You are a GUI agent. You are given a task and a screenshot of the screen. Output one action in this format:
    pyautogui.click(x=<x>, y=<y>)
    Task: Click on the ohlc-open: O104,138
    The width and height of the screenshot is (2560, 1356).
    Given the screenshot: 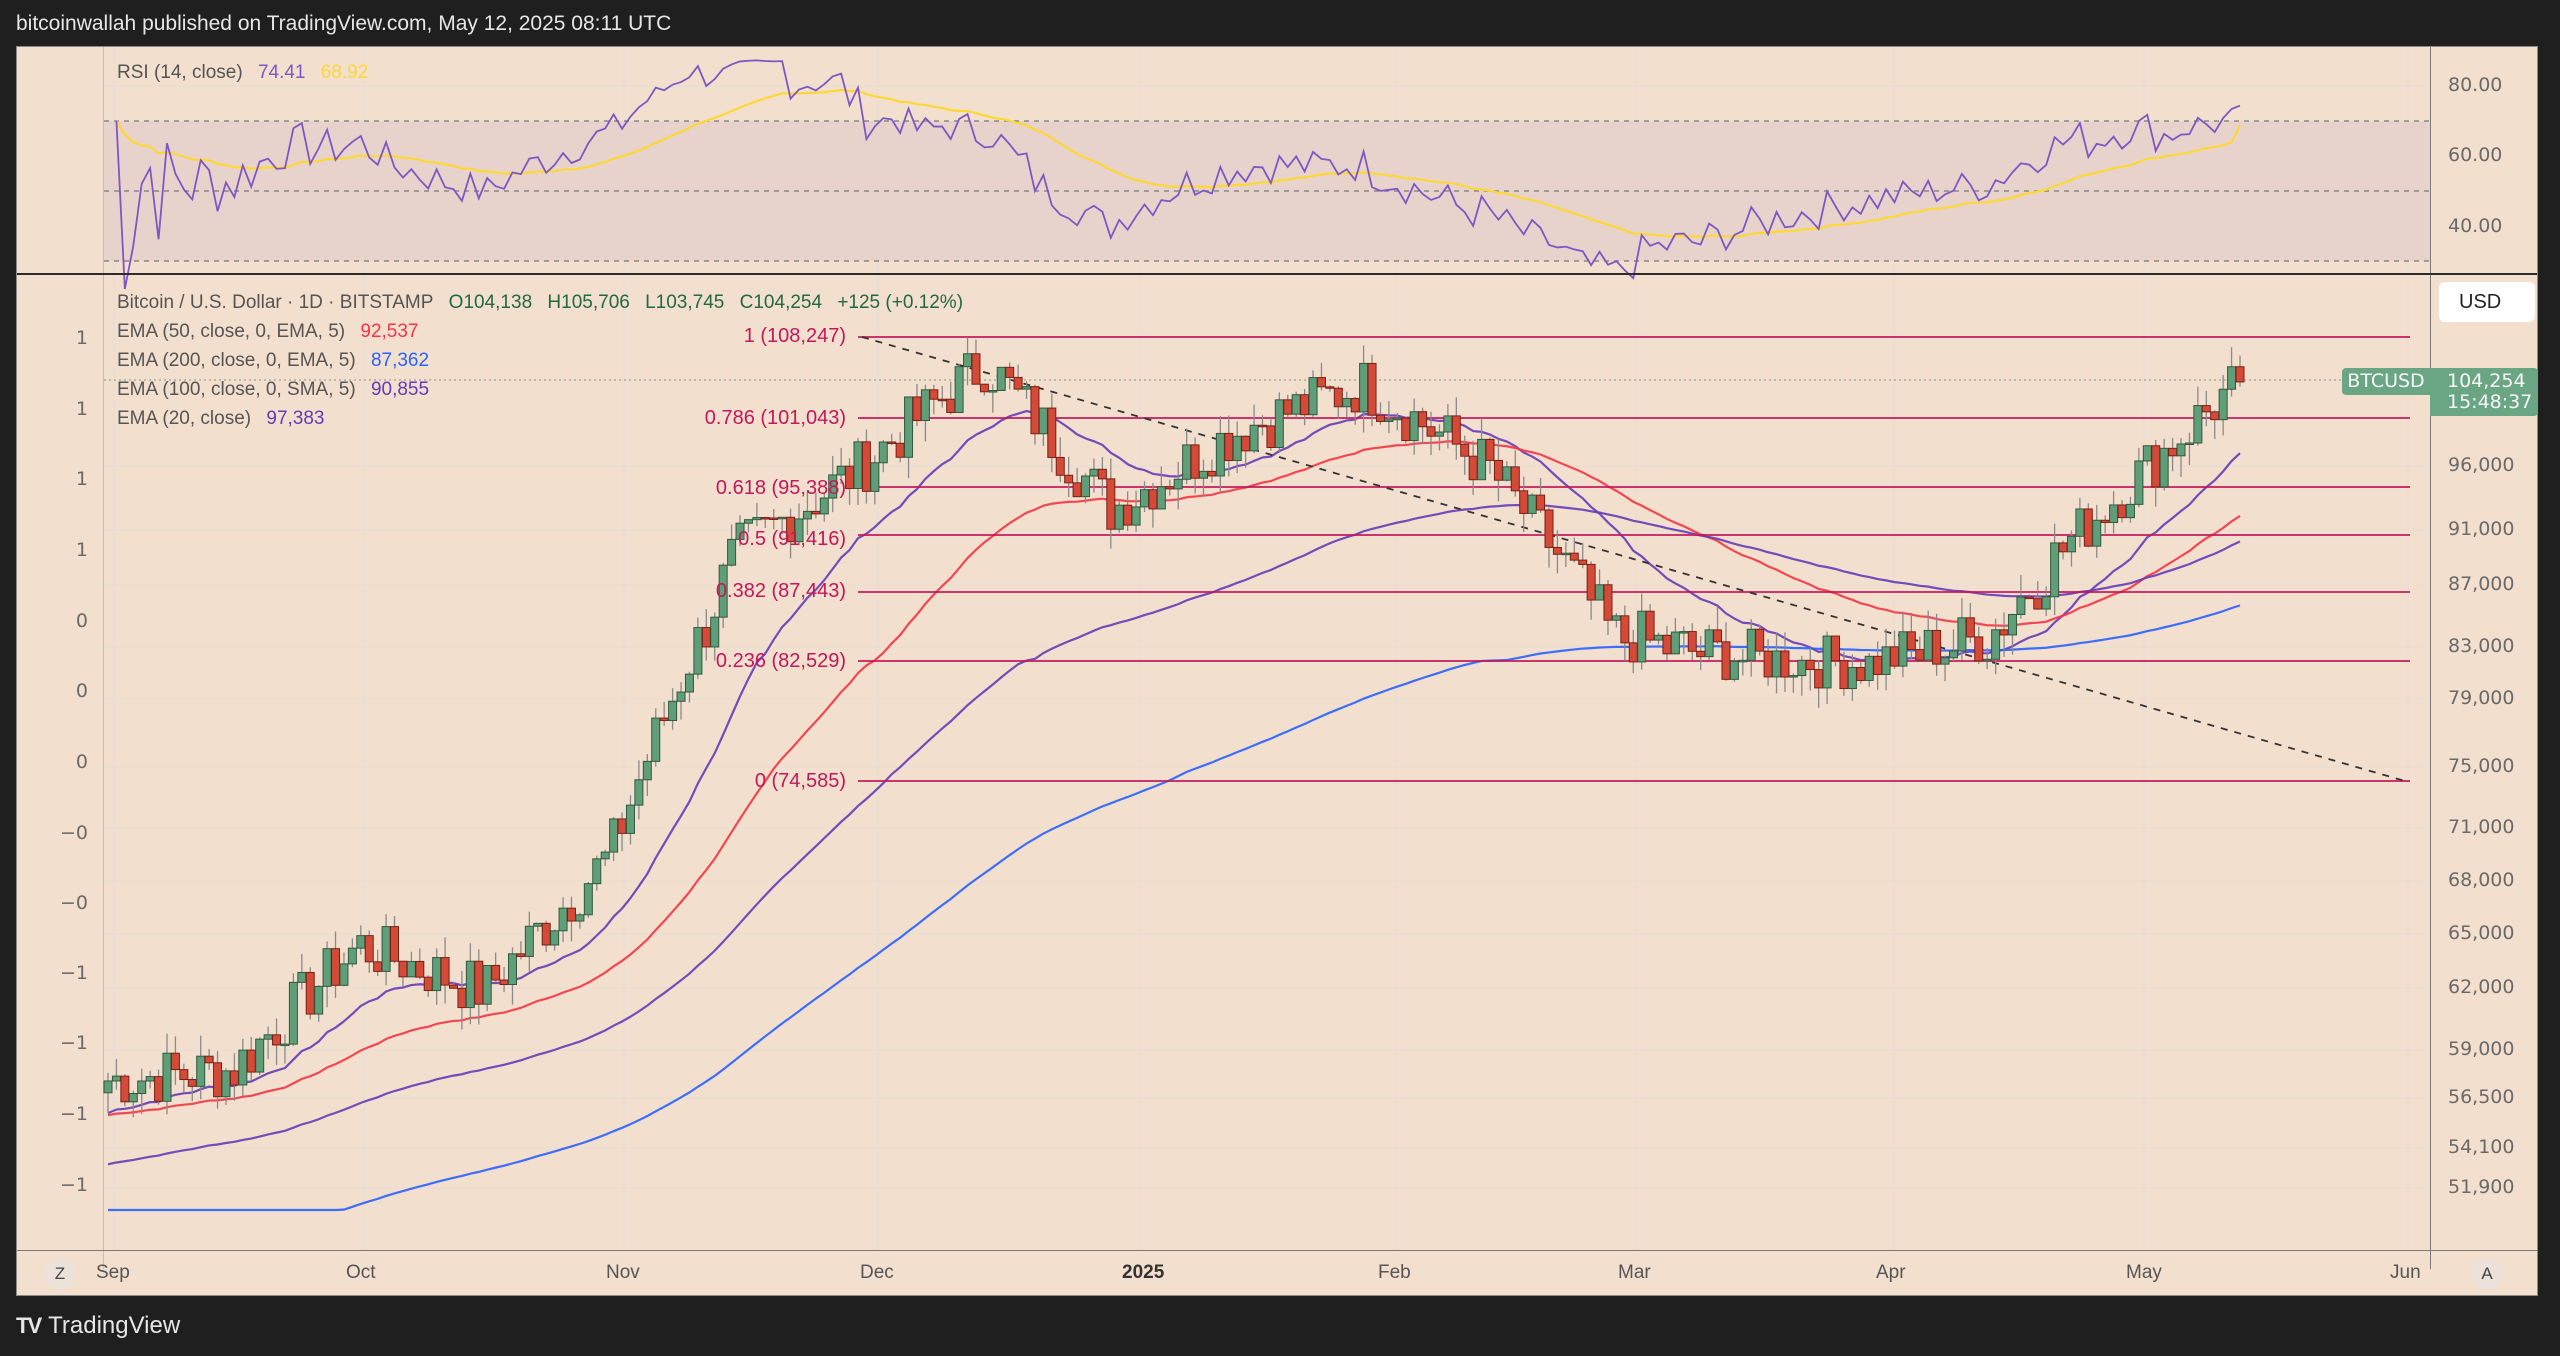 What is the action you would take?
    pyautogui.click(x=490, y=302)
    